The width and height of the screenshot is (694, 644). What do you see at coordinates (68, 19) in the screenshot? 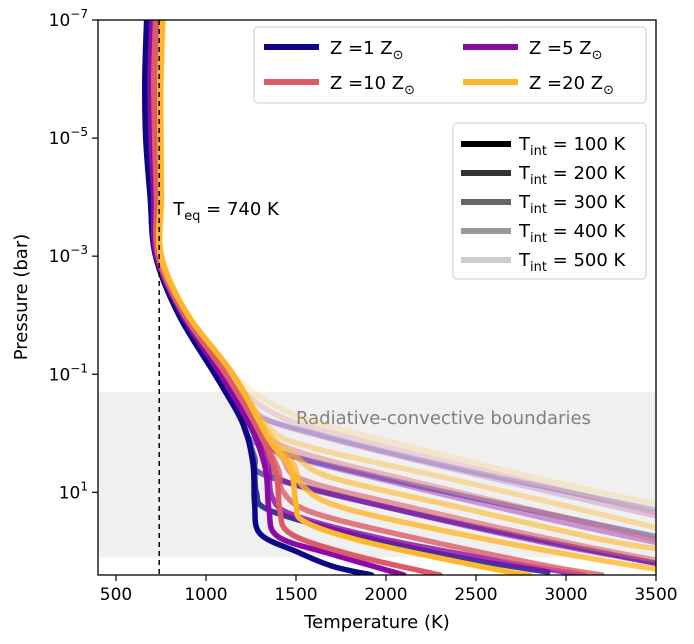
I see `y-tick-label: 10⁻⁷` at bounding box center [68, 19].